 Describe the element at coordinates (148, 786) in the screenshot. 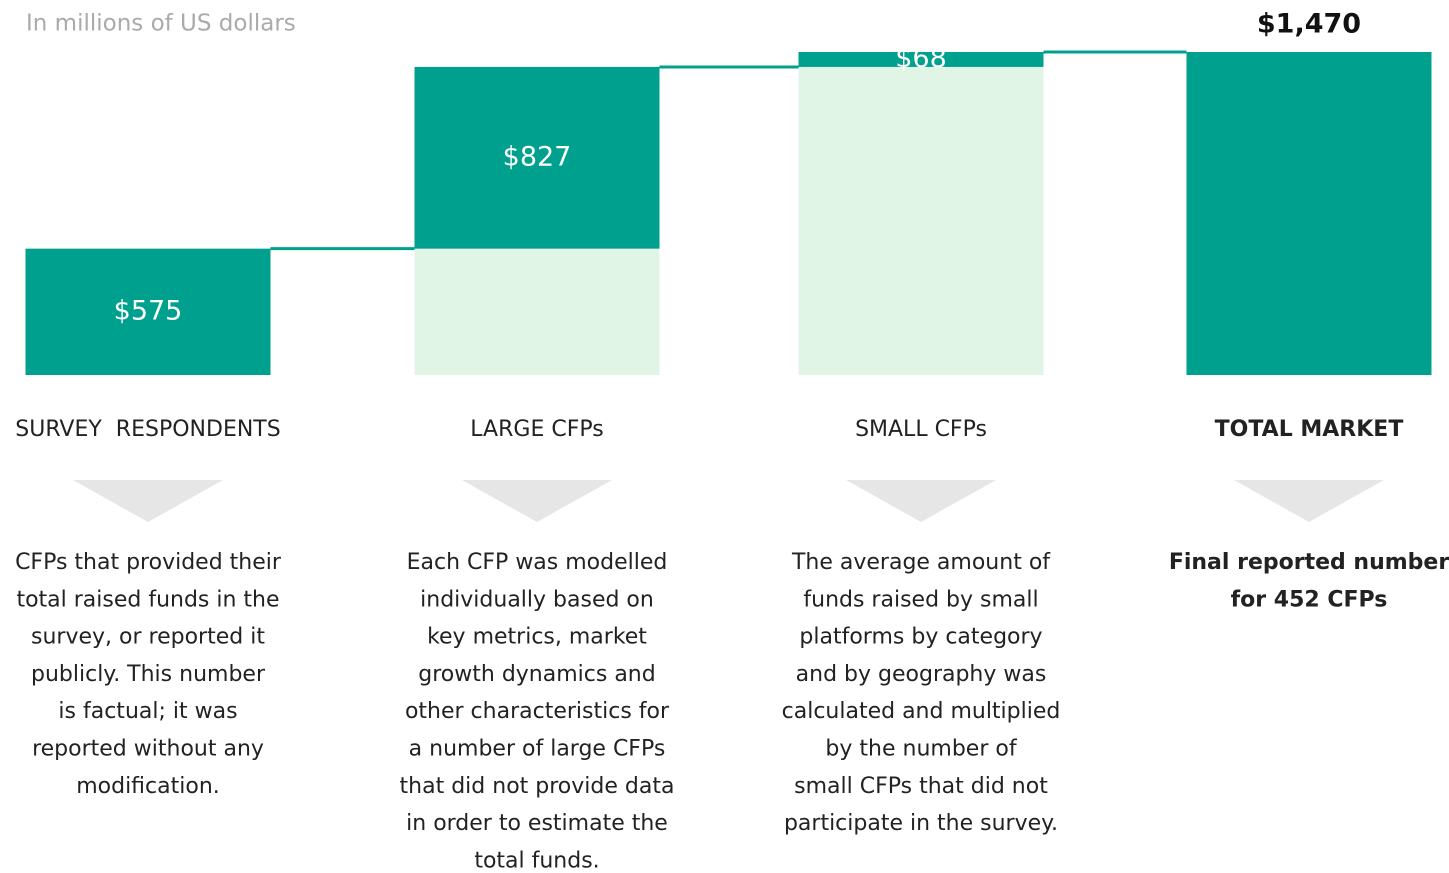

I see `description-line: modification.` at that location.